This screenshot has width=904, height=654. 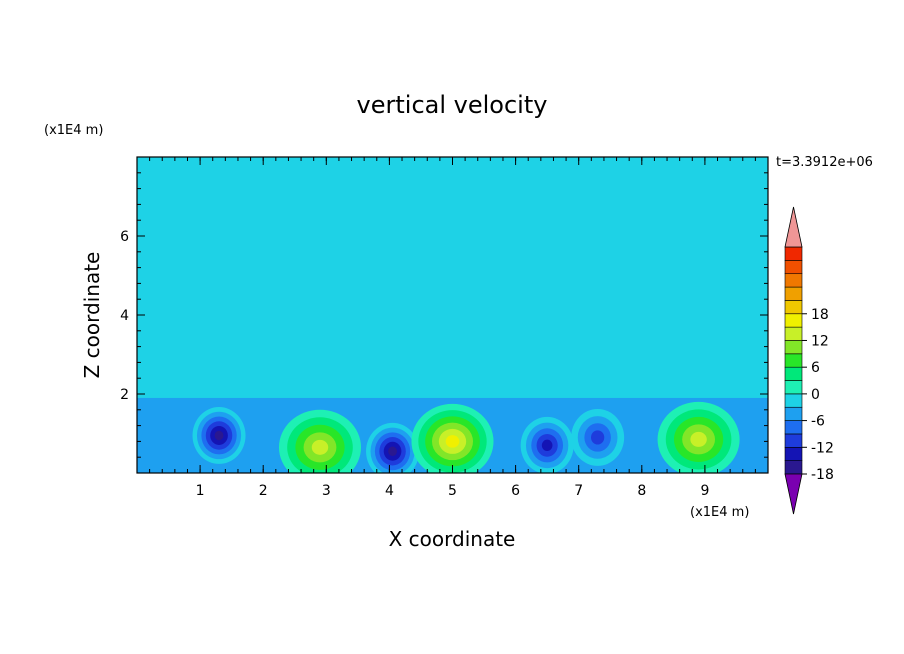 I want to click on colorbar: 18 12 6 0 -6 -12 -18, so click(x=809, y=360).